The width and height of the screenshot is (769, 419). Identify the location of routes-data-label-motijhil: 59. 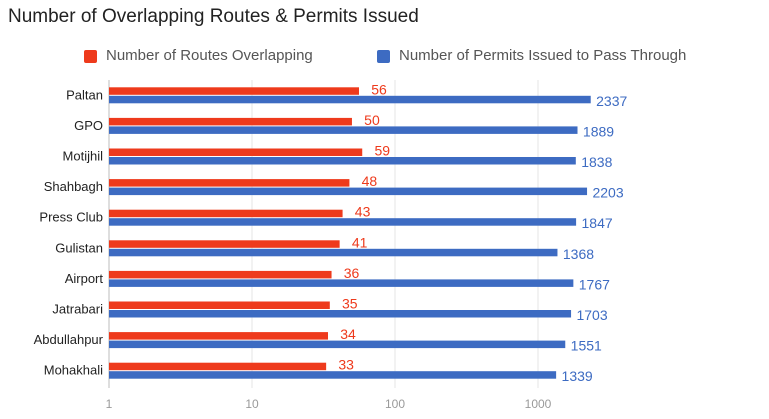
(382, 151).